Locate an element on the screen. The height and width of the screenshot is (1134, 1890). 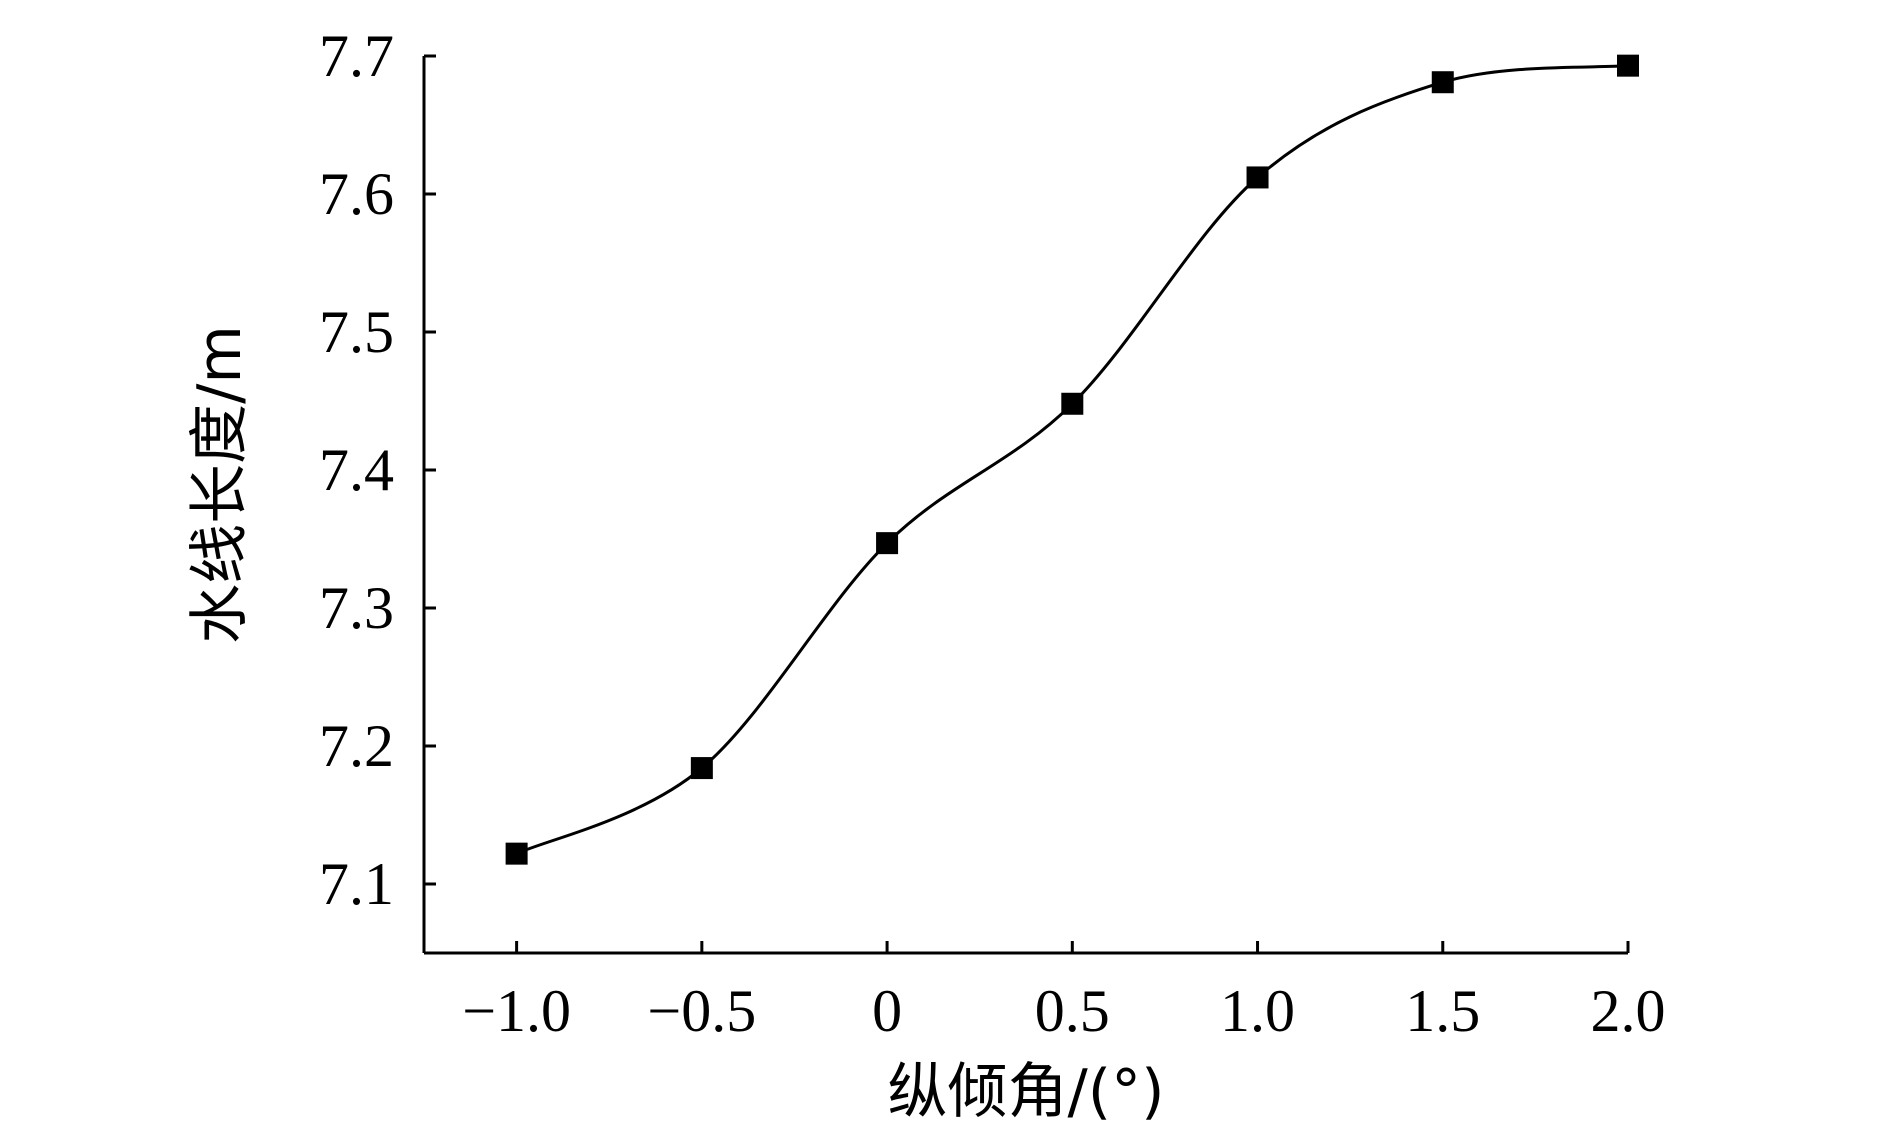
x-axis-ticks: −1.0 −0.5 0 0.5 1.0 1.5 2.0 is located at coordinates (1064, 992).